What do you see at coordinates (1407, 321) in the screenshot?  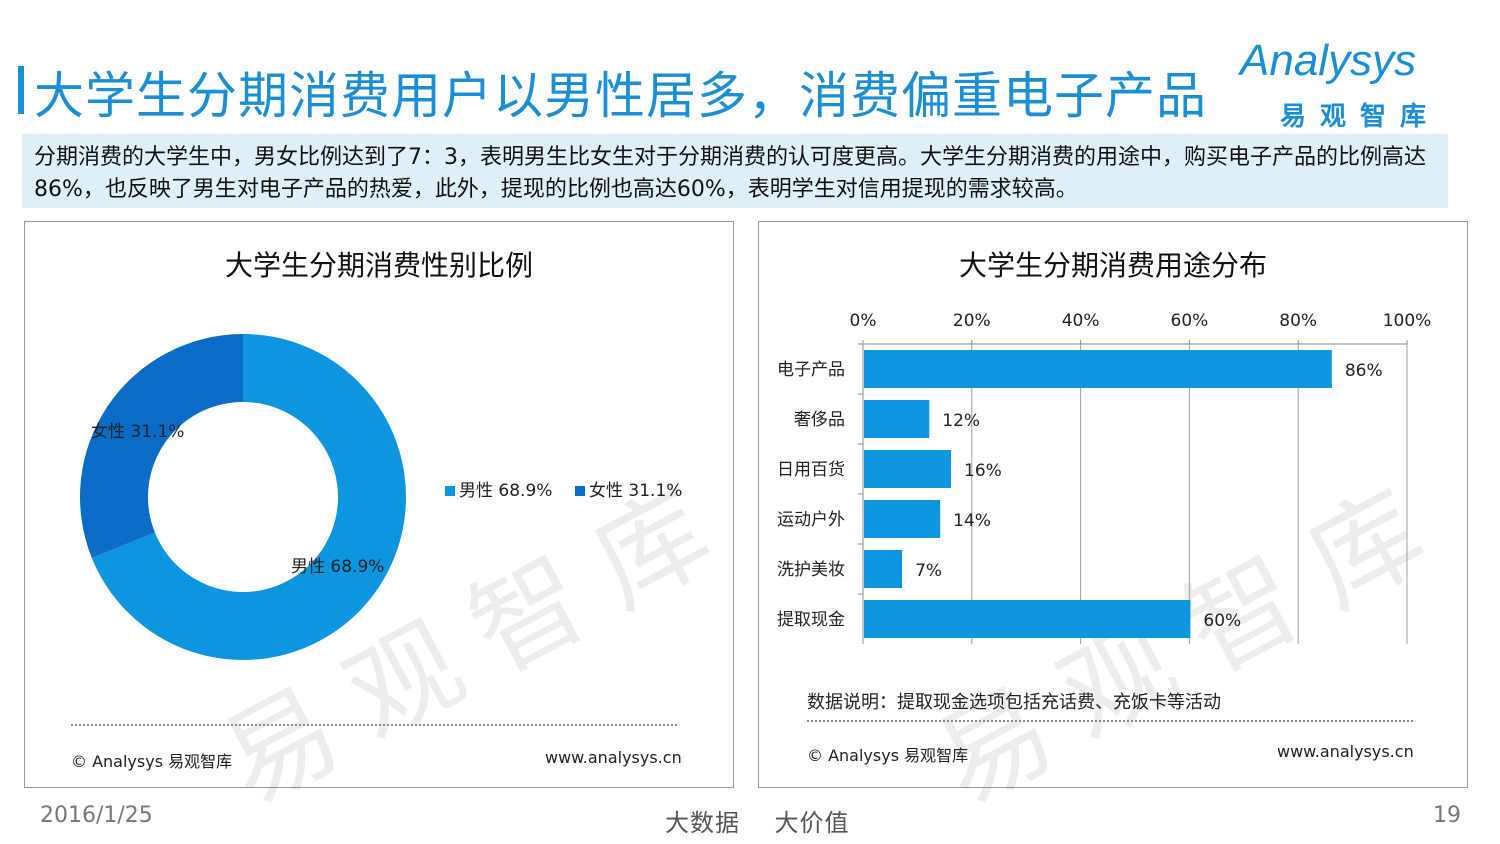 I see `tick-label: 100%` at bounding box center [1407, 321].